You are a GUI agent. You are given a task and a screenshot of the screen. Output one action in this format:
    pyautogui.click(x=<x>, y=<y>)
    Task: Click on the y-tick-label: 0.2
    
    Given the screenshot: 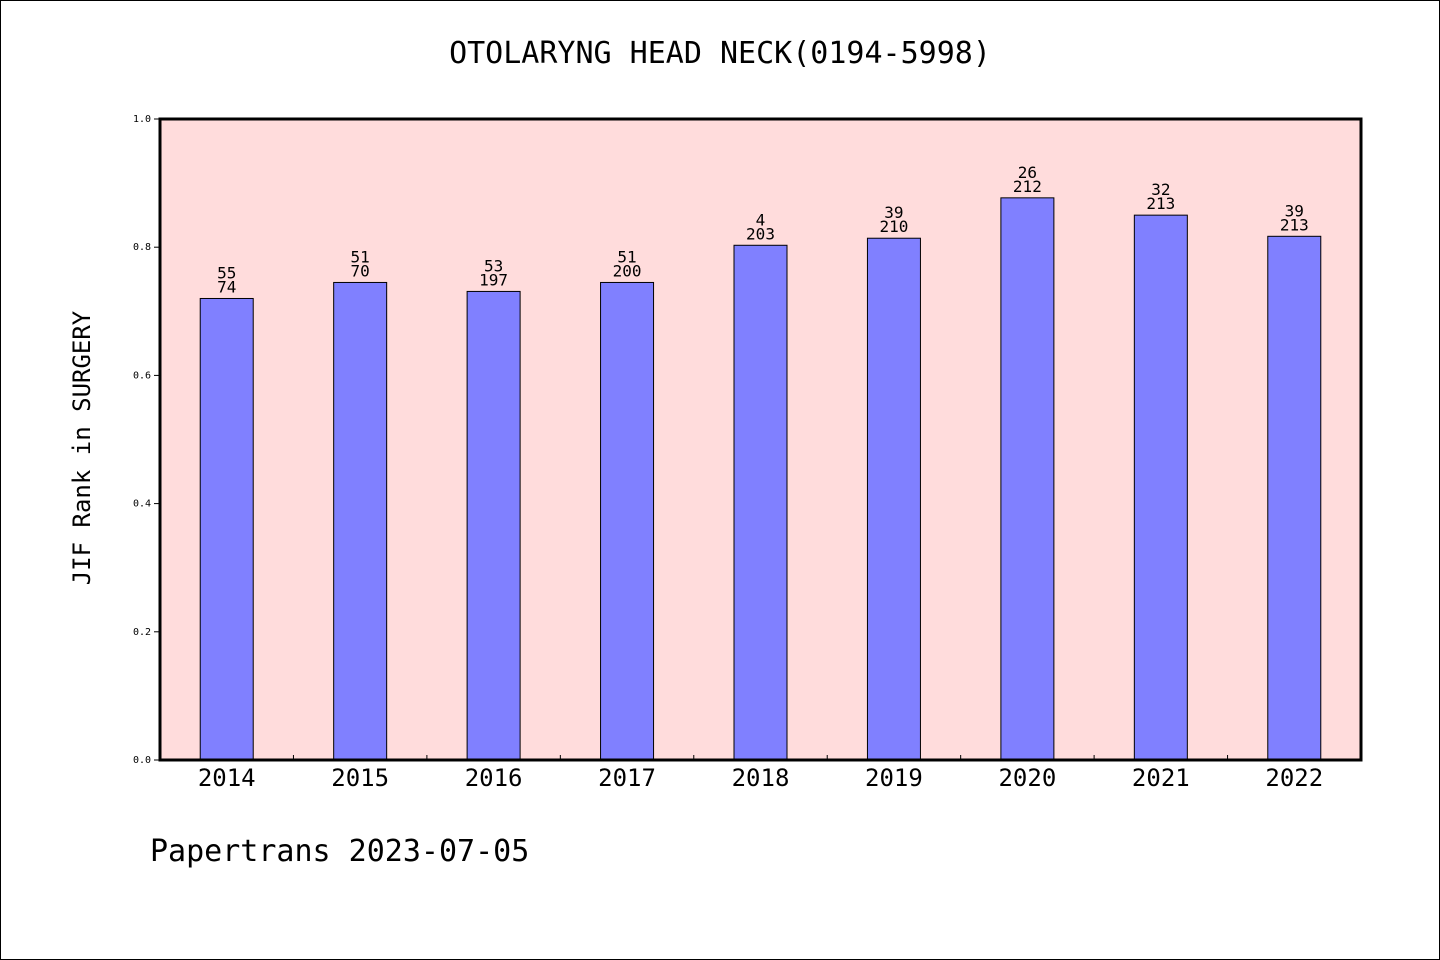 What is the action you would take?
    pyautogui.click(x=142, y=632)
    